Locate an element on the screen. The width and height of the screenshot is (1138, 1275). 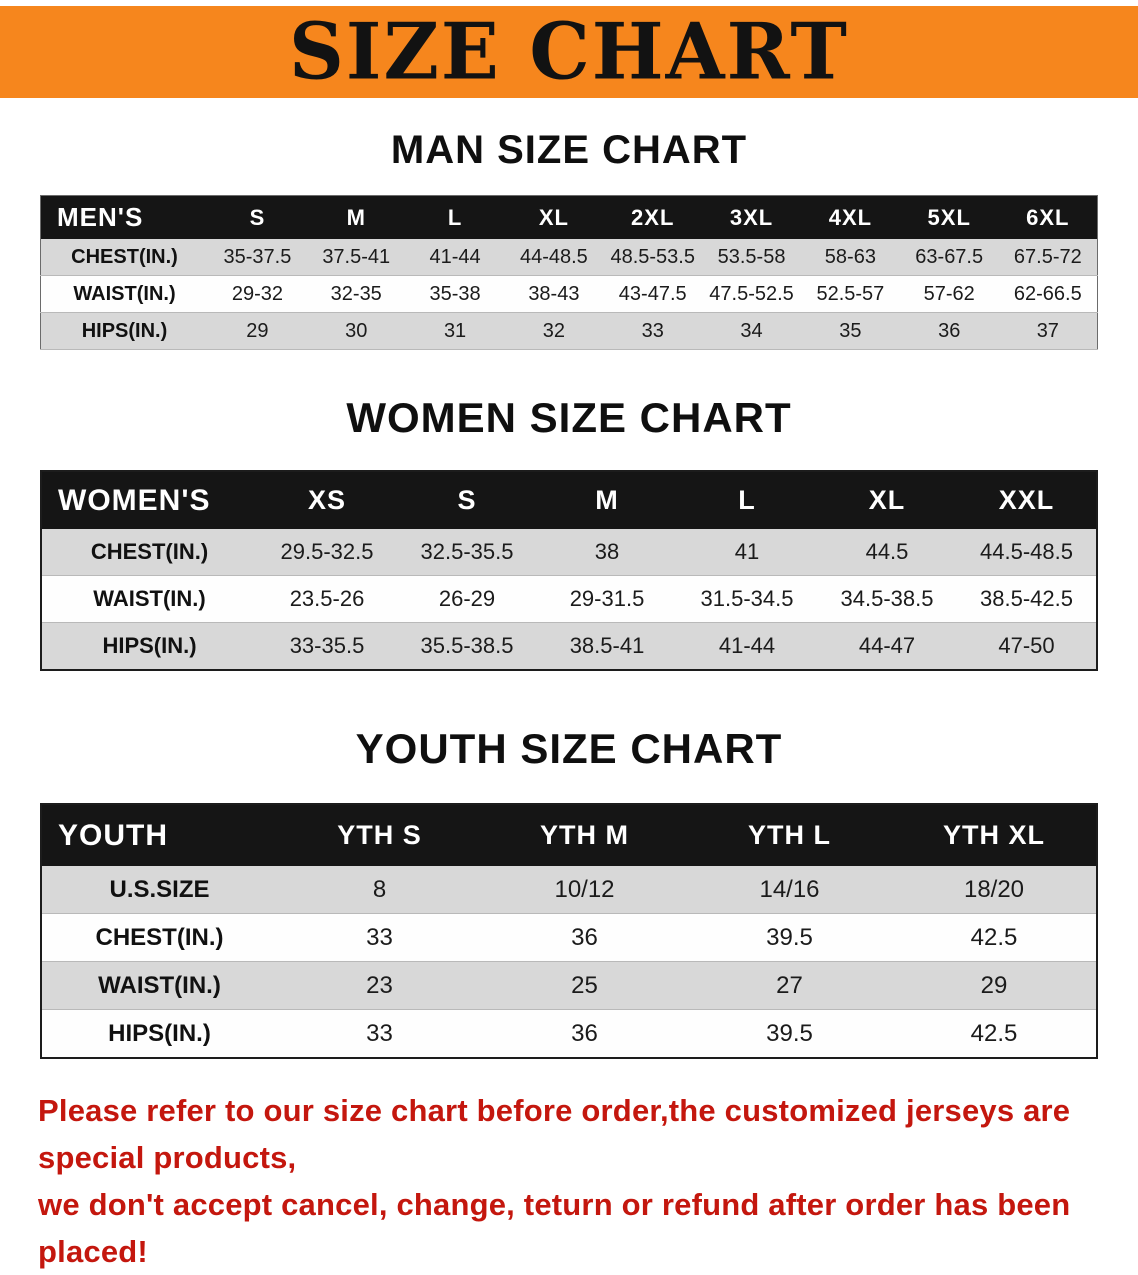
size-value-cell: 31 is located at coordinates (455, 331).